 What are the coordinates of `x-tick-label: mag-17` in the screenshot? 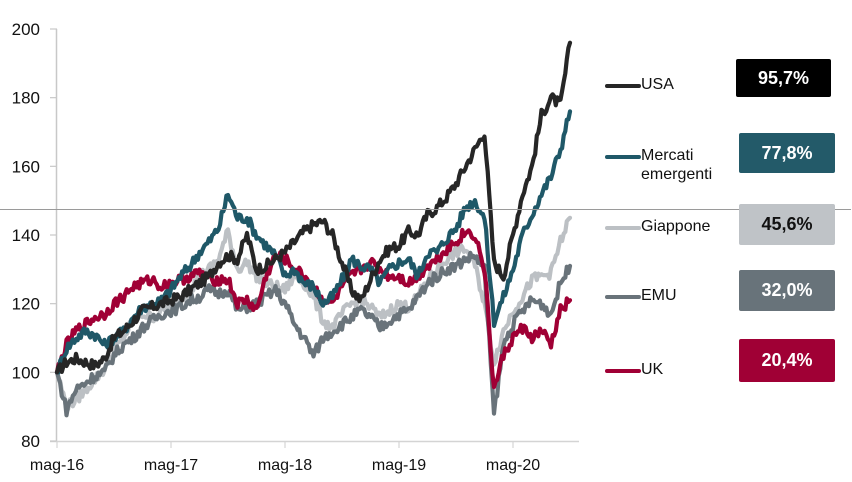 It's located at (171, 465).